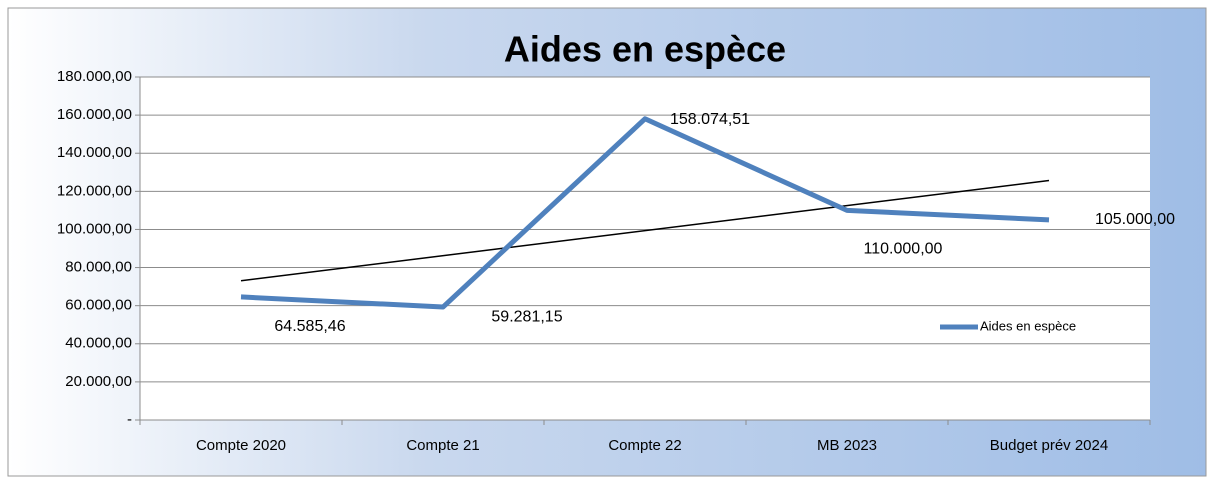  I want to click on x-tick-label: Compte 22, so click(644, 445).